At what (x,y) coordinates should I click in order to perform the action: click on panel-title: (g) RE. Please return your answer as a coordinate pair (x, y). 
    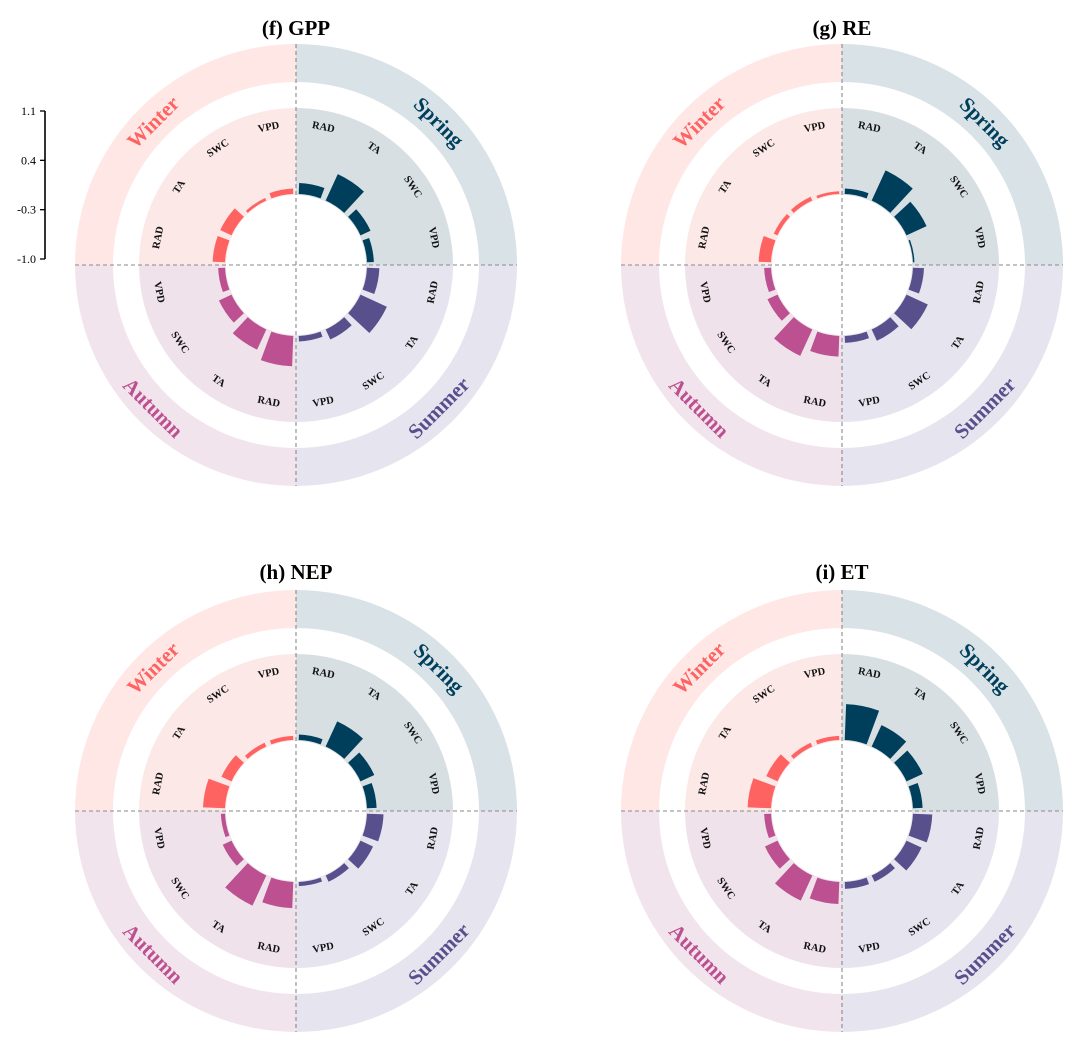
    Looking at the image, I should click on (842, 28).